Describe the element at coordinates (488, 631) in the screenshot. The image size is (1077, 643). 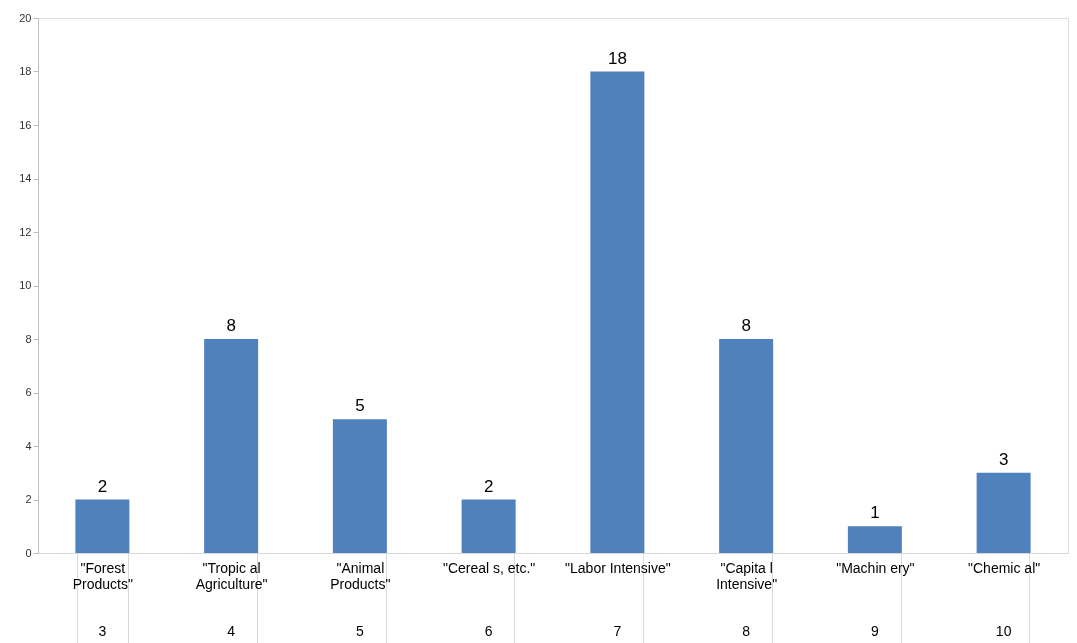
I see `text: 6` at that location.